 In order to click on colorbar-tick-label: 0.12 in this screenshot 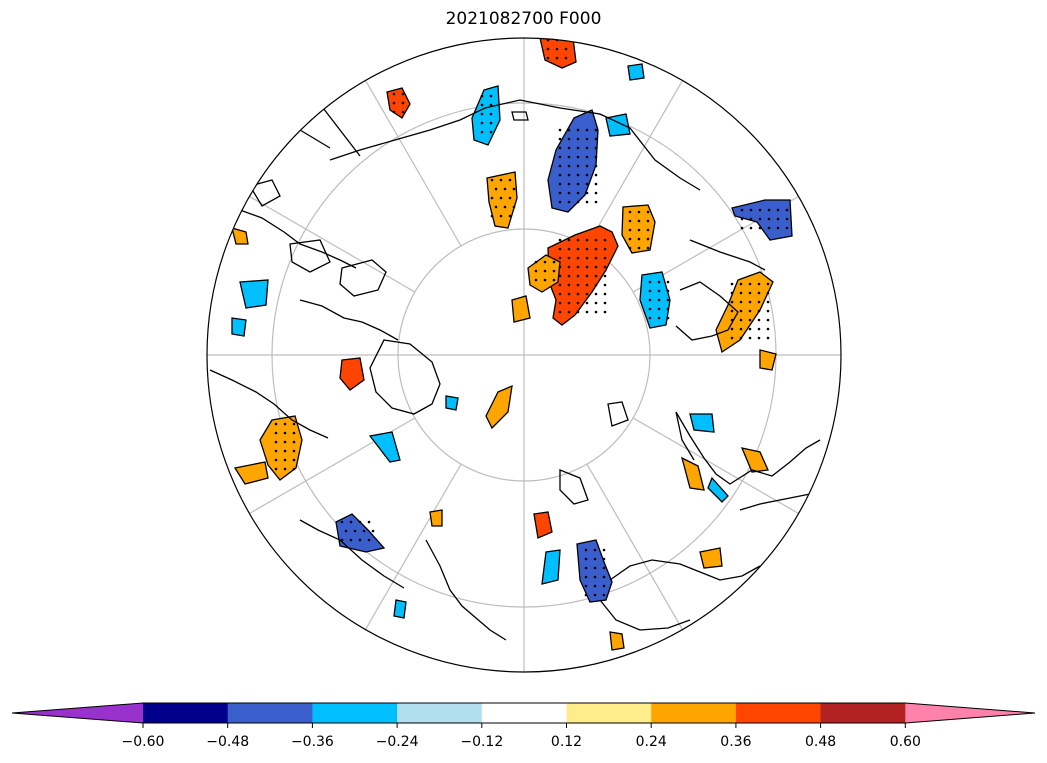, I will do `click(566, 742)`.